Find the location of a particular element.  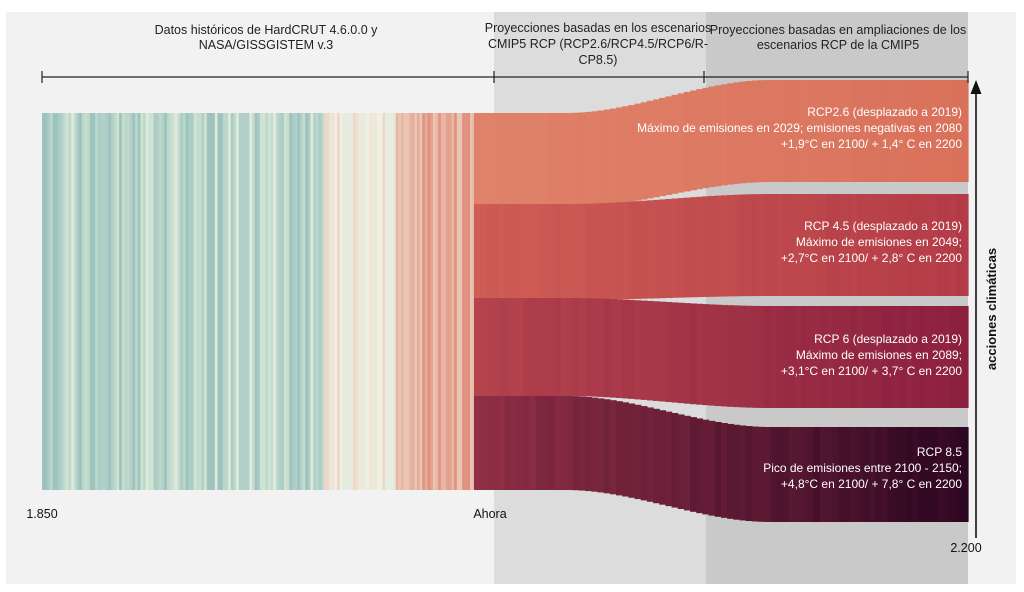

rcp6-label-line-2: Máximo de emisiones en 2089; is located at coordinates (879, 355).